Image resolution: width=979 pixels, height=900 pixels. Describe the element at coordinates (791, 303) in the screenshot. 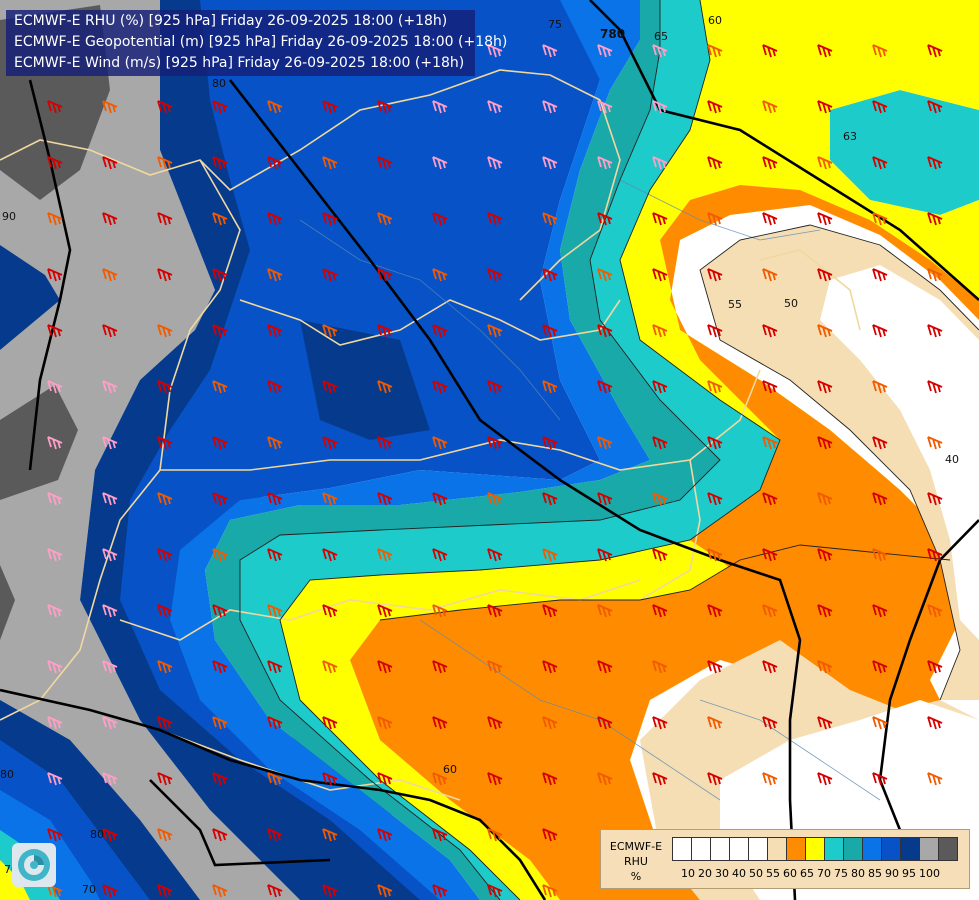

I see `contour-label: 50` at that location.